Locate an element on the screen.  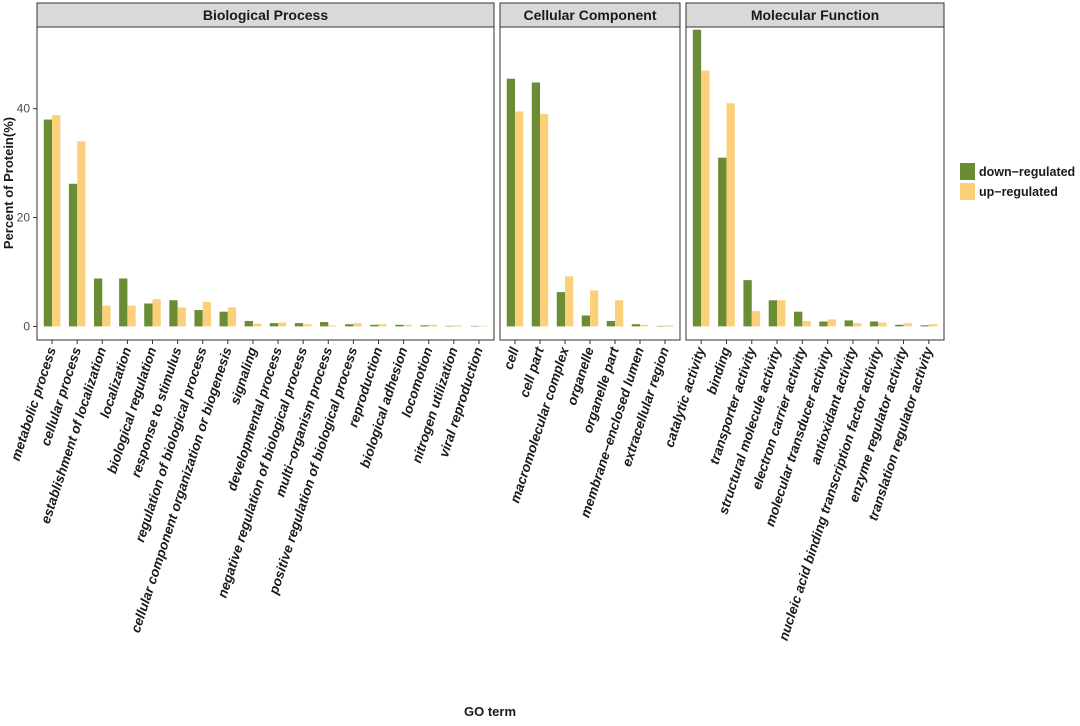
bar-up-cellular-process is located at coordinates (81, 234).